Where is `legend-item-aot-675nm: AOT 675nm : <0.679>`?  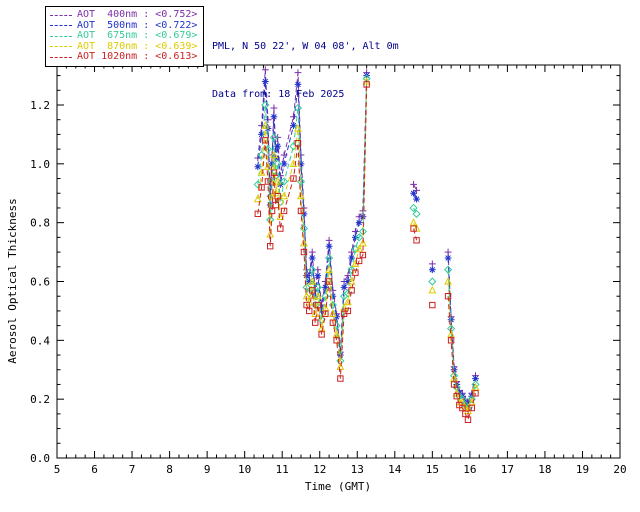
legend-item-aot-675nm: AOT 675nm : <0.679> is located at coordinates (123, 36).